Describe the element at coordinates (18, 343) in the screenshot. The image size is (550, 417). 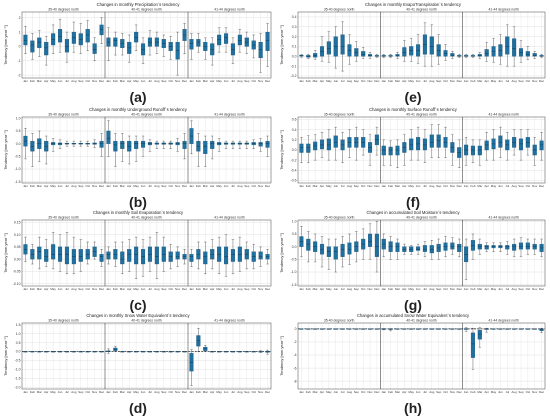
I see `y-tick-label: 0.5` at that location.